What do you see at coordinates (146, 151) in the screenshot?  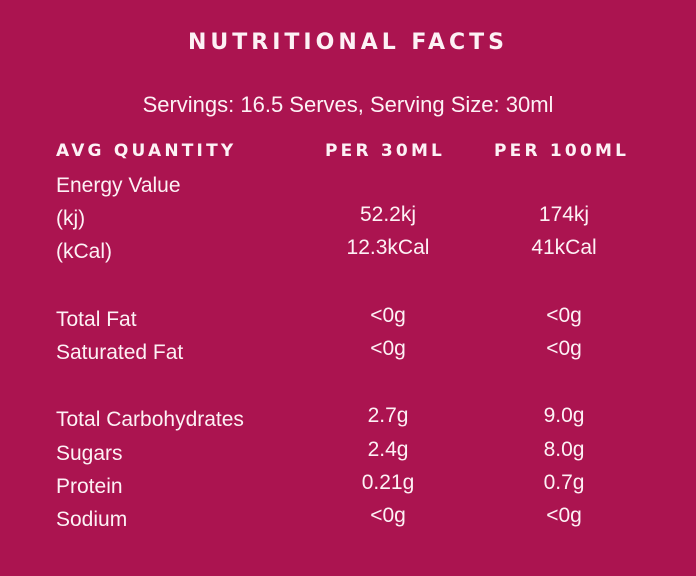 I see `column-header-avg-quantity: AVG QUANTITY` at bounding box center [146, 151].